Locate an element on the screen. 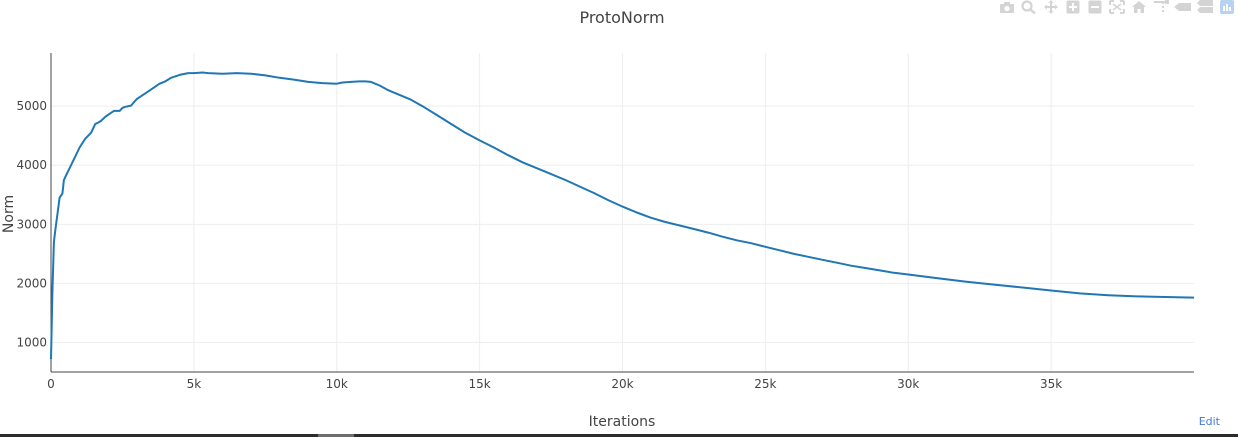 The width and height of the screenshot is (1238, 437). zoom-out-icon is located at coordinates (1095, 7).